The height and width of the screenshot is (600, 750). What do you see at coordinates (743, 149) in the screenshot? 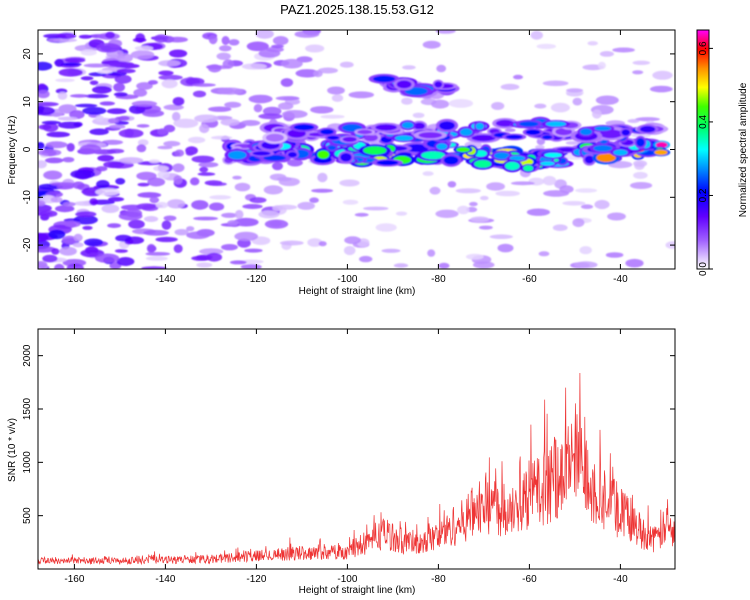
I see `colorbar-label: Normalized spectral amplitude` at bounding box center [743, 149].